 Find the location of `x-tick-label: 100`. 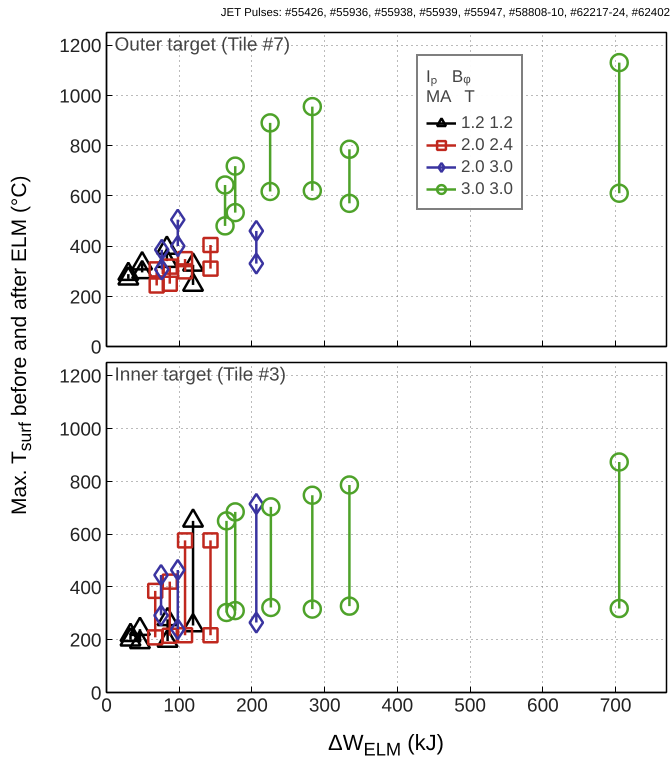

x-tick-label: 100 is located at coordinates (179, 706).